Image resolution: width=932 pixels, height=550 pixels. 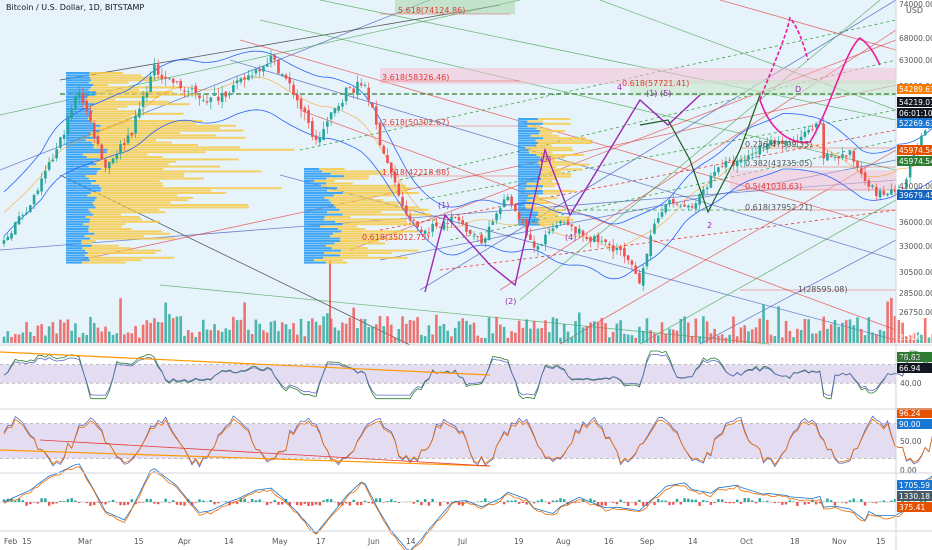 What do you see at coordinates (245, 363) in the screenshot?
I see `rsi-trendline` at bounding box center [245, 363].